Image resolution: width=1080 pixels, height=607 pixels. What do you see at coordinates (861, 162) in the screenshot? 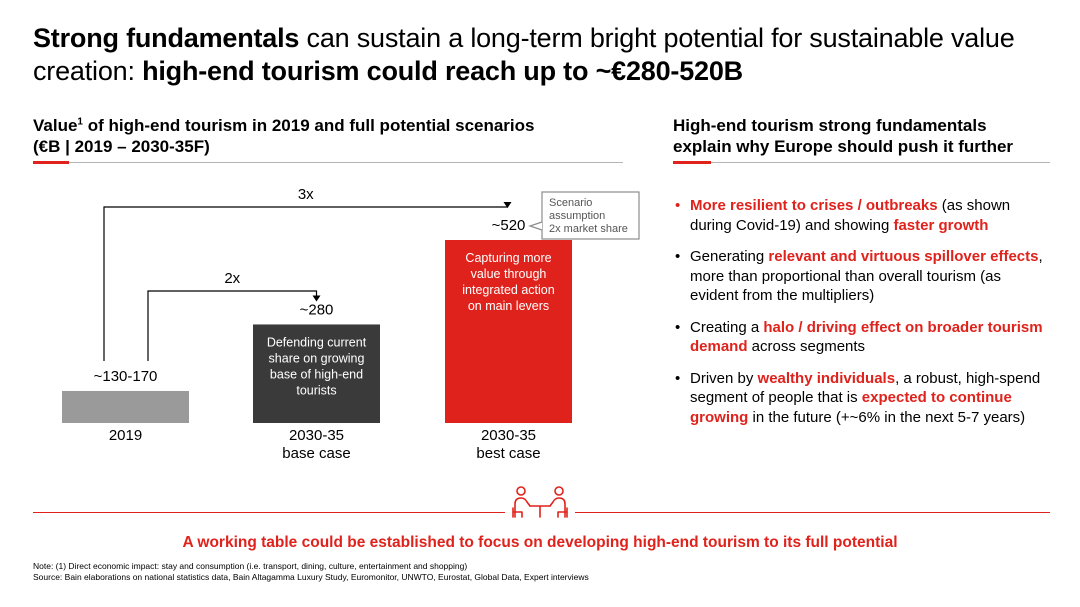
I see `fundamentals-section-rule` at bounding box center [861, 162].